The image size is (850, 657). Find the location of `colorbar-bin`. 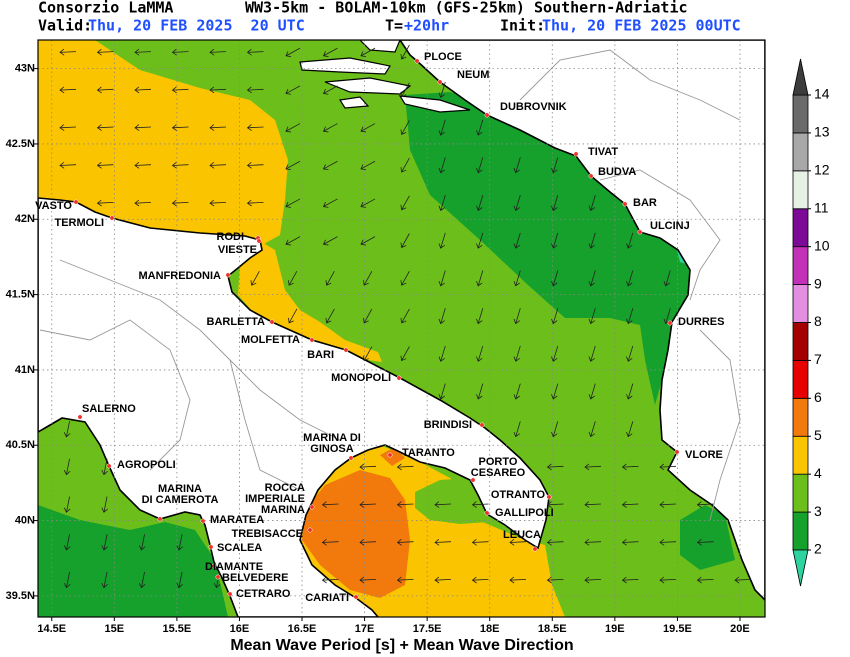

colorbar-bin is located at coordinates (800, 190).